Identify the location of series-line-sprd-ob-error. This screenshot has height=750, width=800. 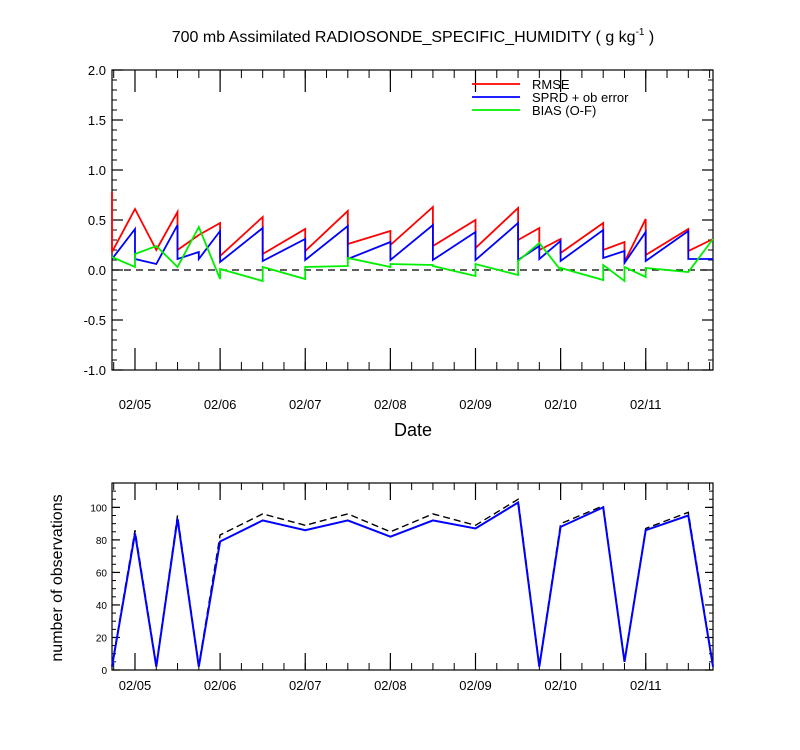
(412, 243).